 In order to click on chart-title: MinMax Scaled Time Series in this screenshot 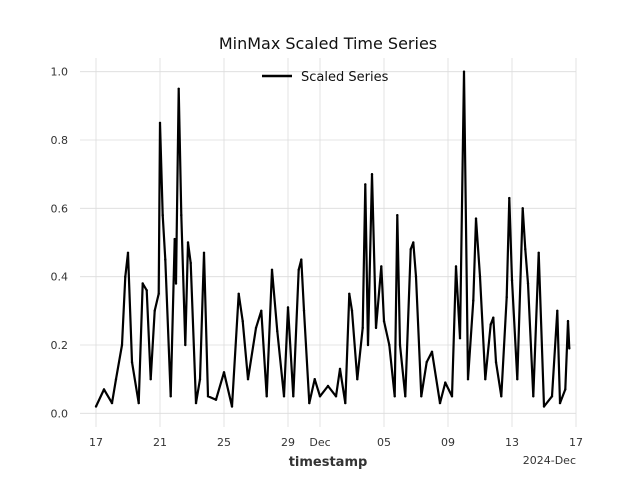, I will do `click(328, 43)`.